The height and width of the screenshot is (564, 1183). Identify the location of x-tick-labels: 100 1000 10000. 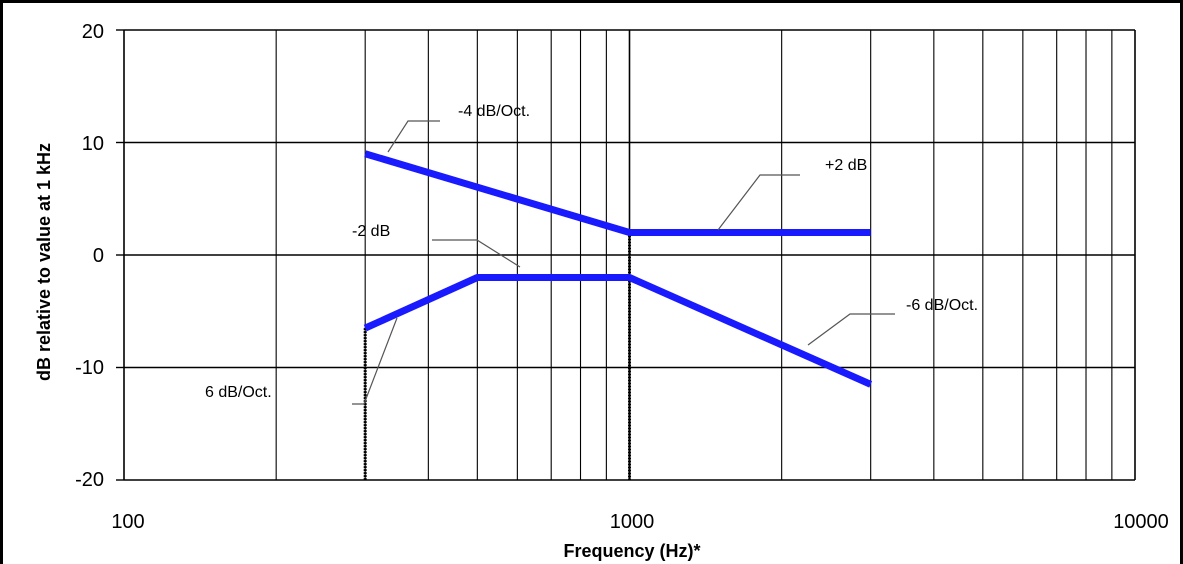
(640, 522).